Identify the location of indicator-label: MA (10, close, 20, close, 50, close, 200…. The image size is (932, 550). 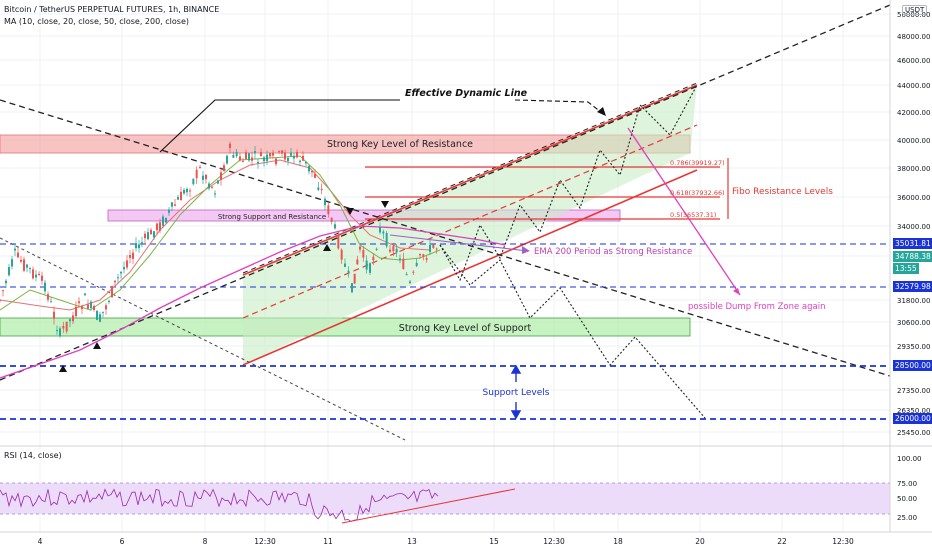
(96, 21).